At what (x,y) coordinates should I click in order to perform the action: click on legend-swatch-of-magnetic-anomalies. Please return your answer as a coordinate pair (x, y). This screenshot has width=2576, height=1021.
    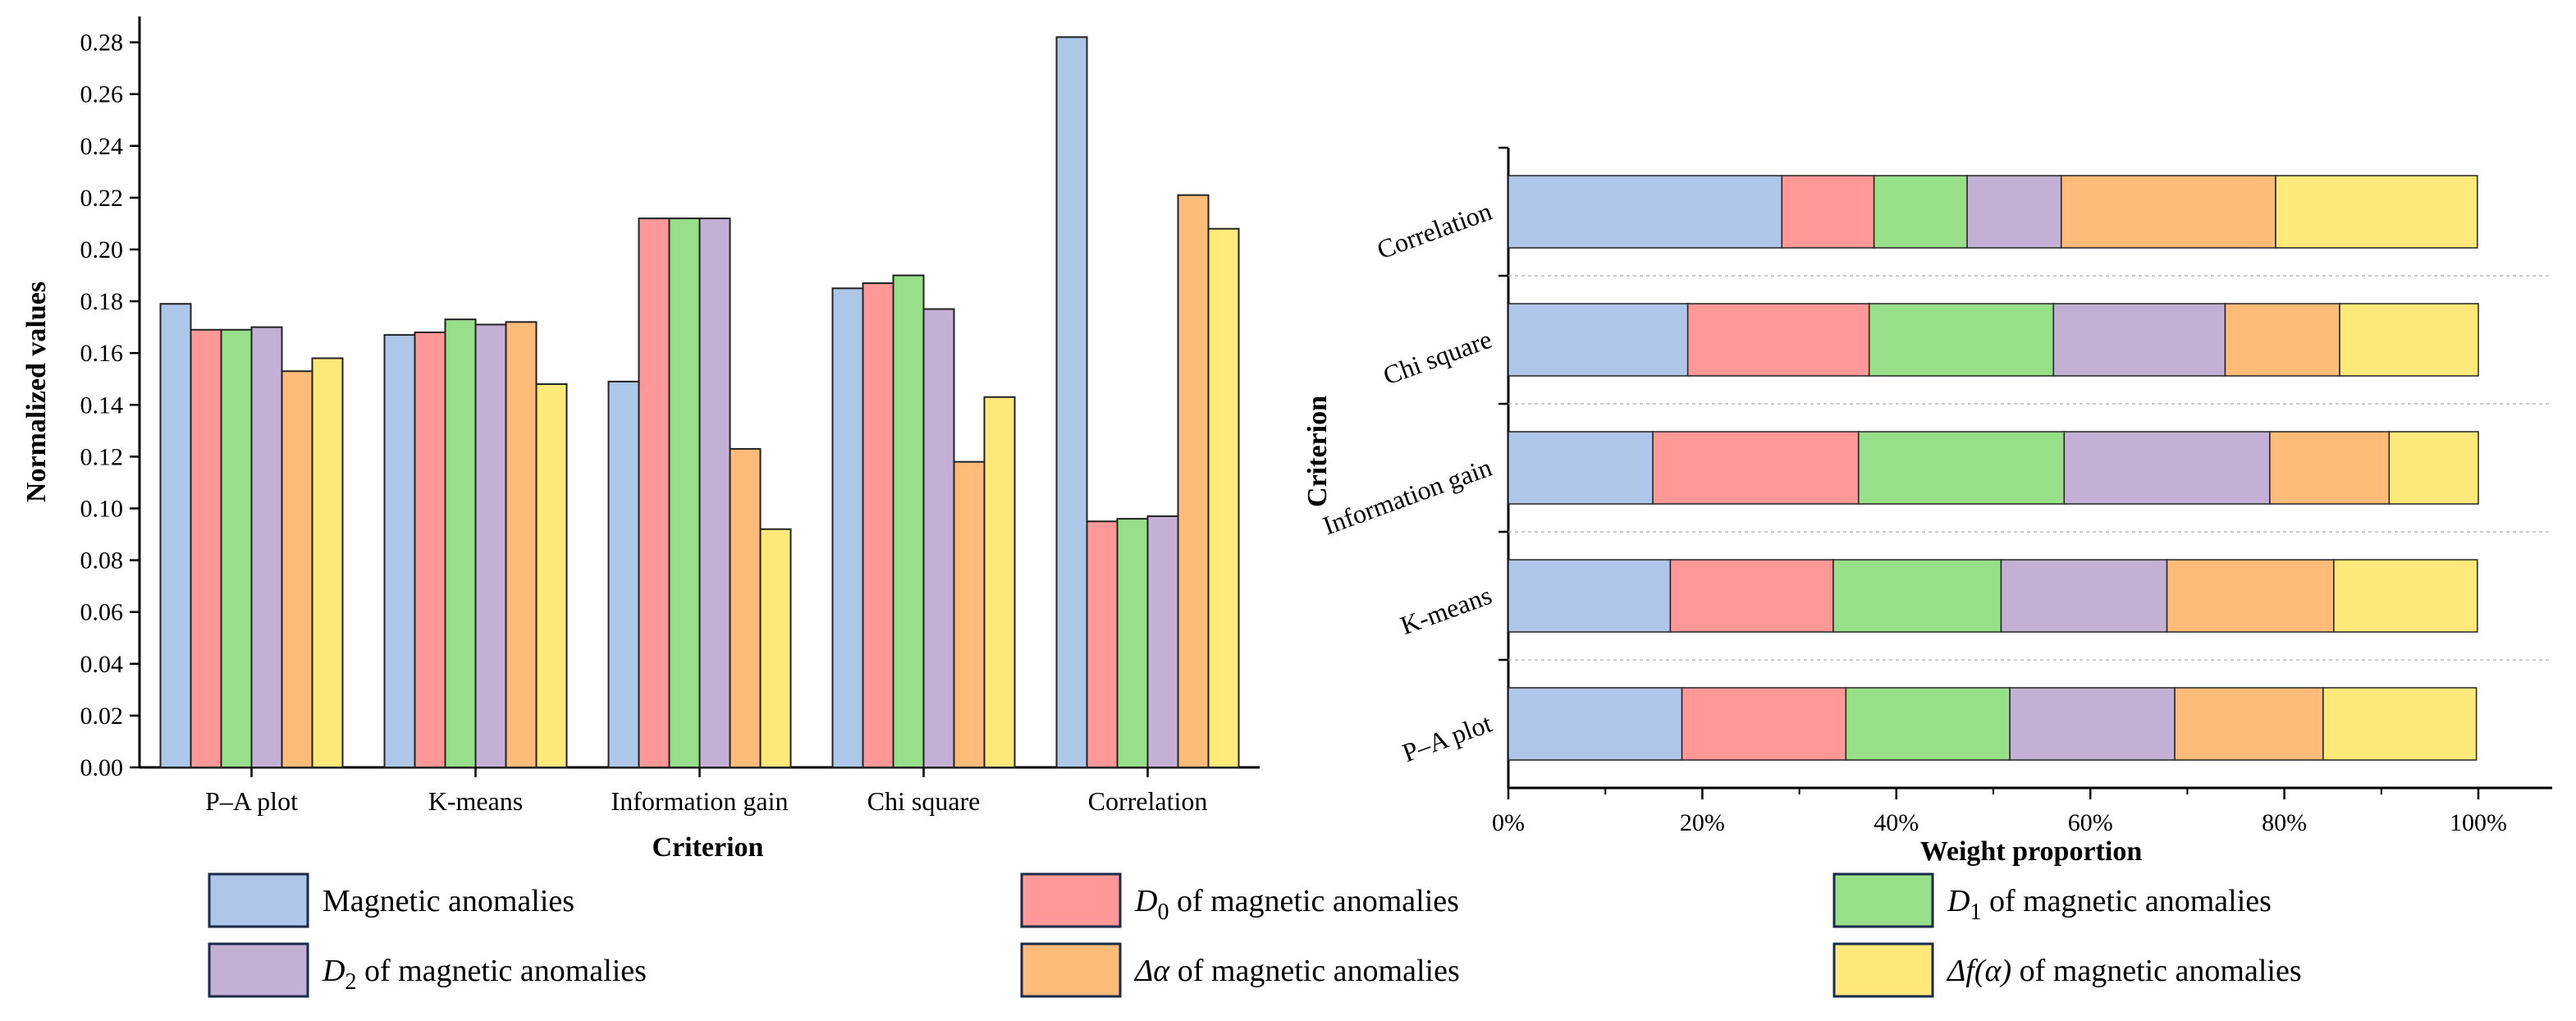
    Looking at the image, I should click on (1071, 970).